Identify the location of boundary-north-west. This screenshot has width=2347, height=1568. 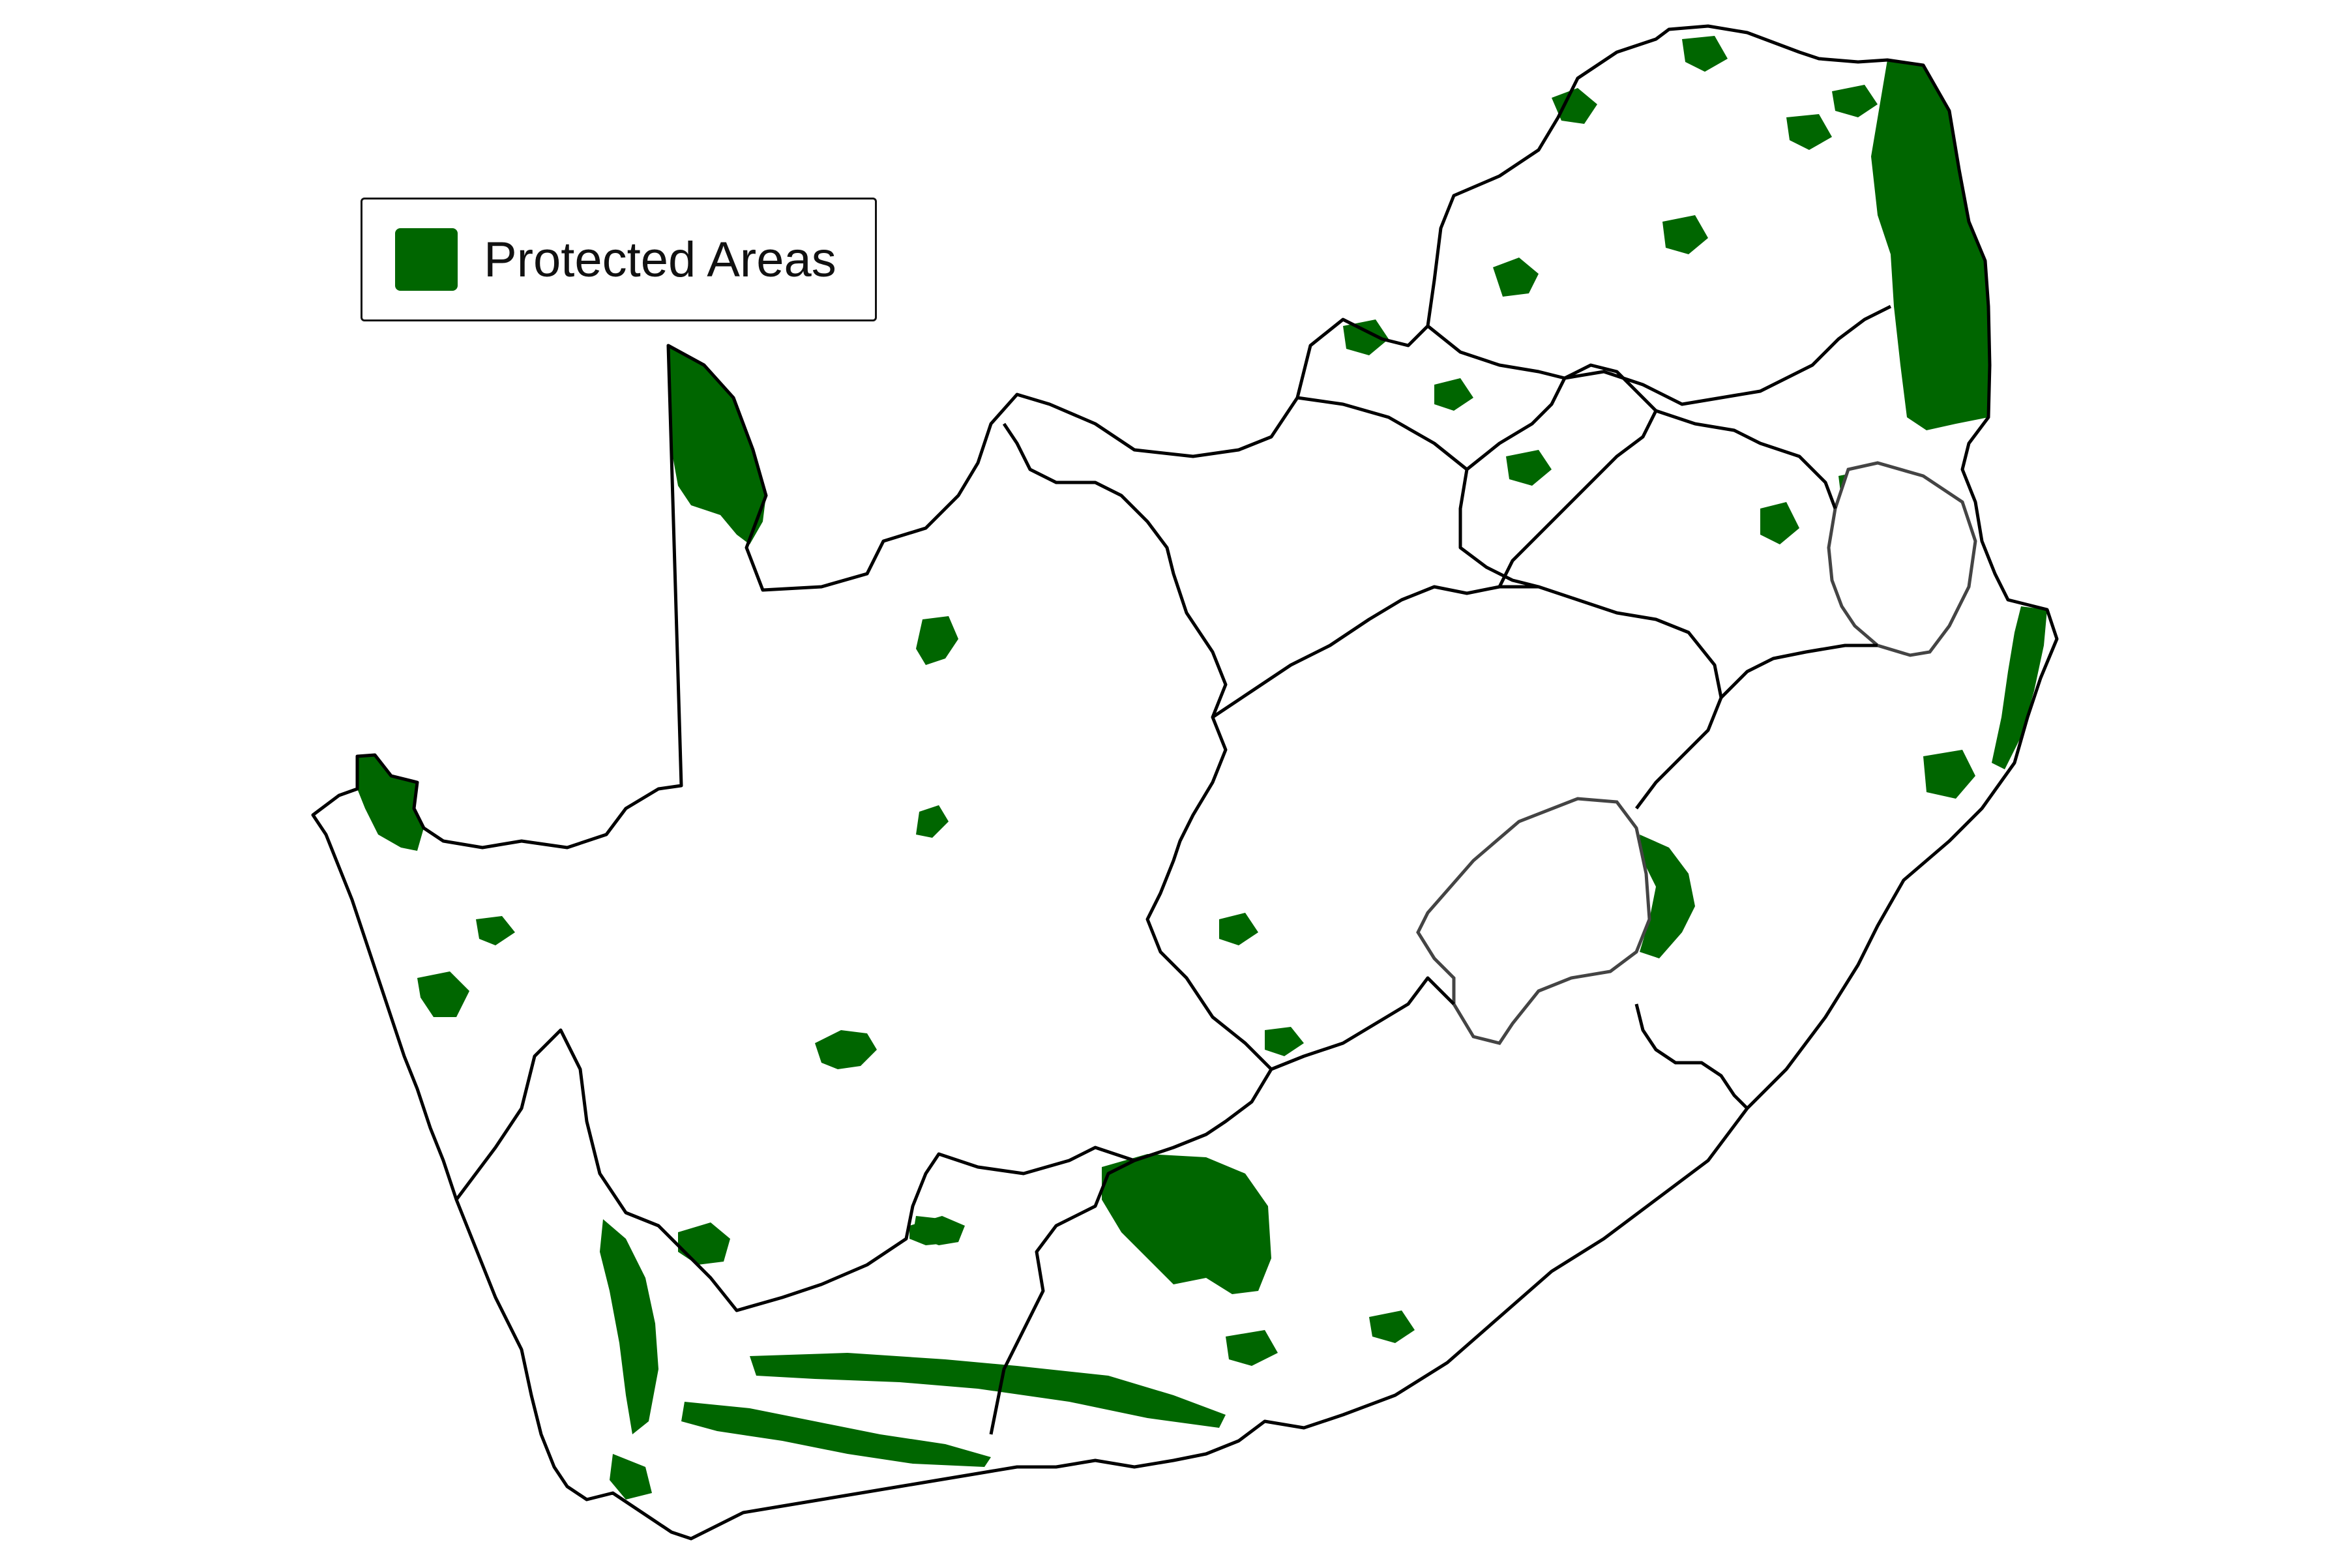
(1418, 493).